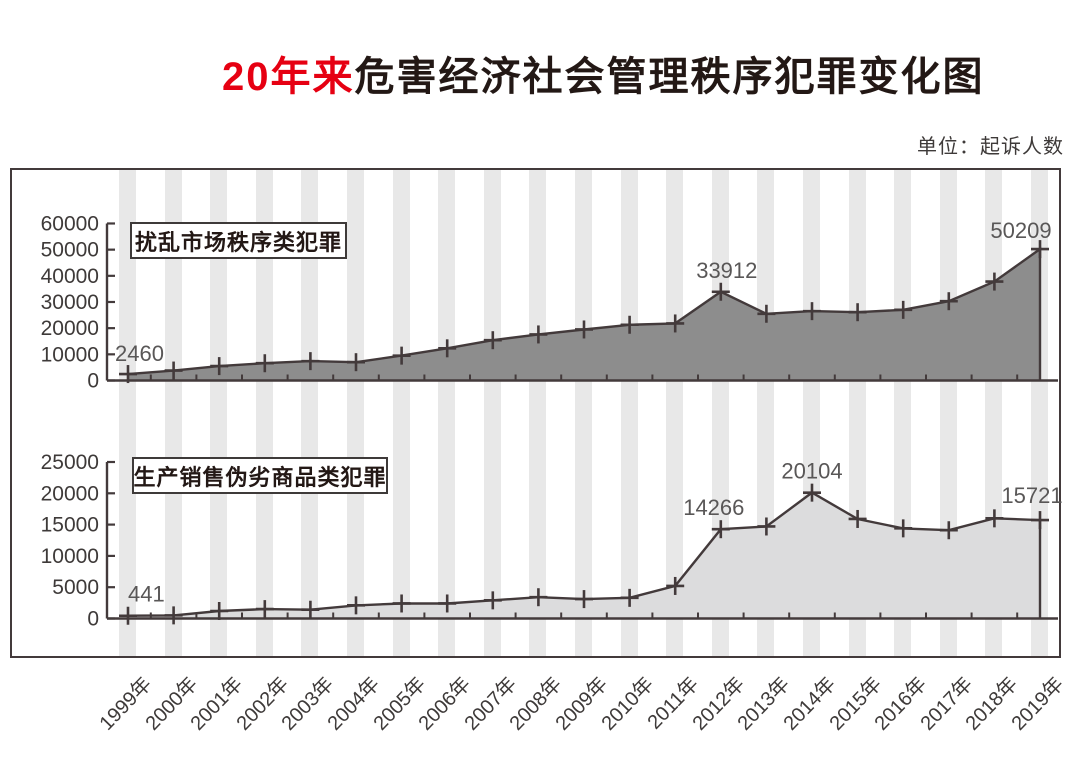  I want to click on chart-title: 20年来危害经济社会管理秩序犯罪变化图, so click(603, 73).